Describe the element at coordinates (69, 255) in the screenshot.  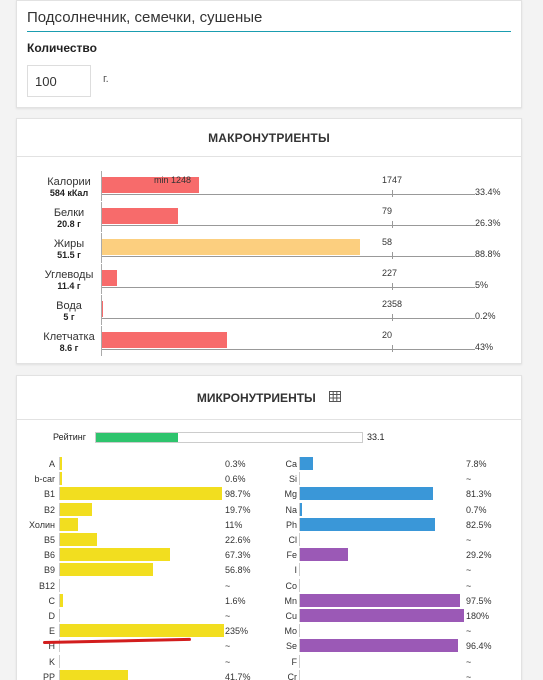
I see `macro-amount: 51.5 г` at that location.